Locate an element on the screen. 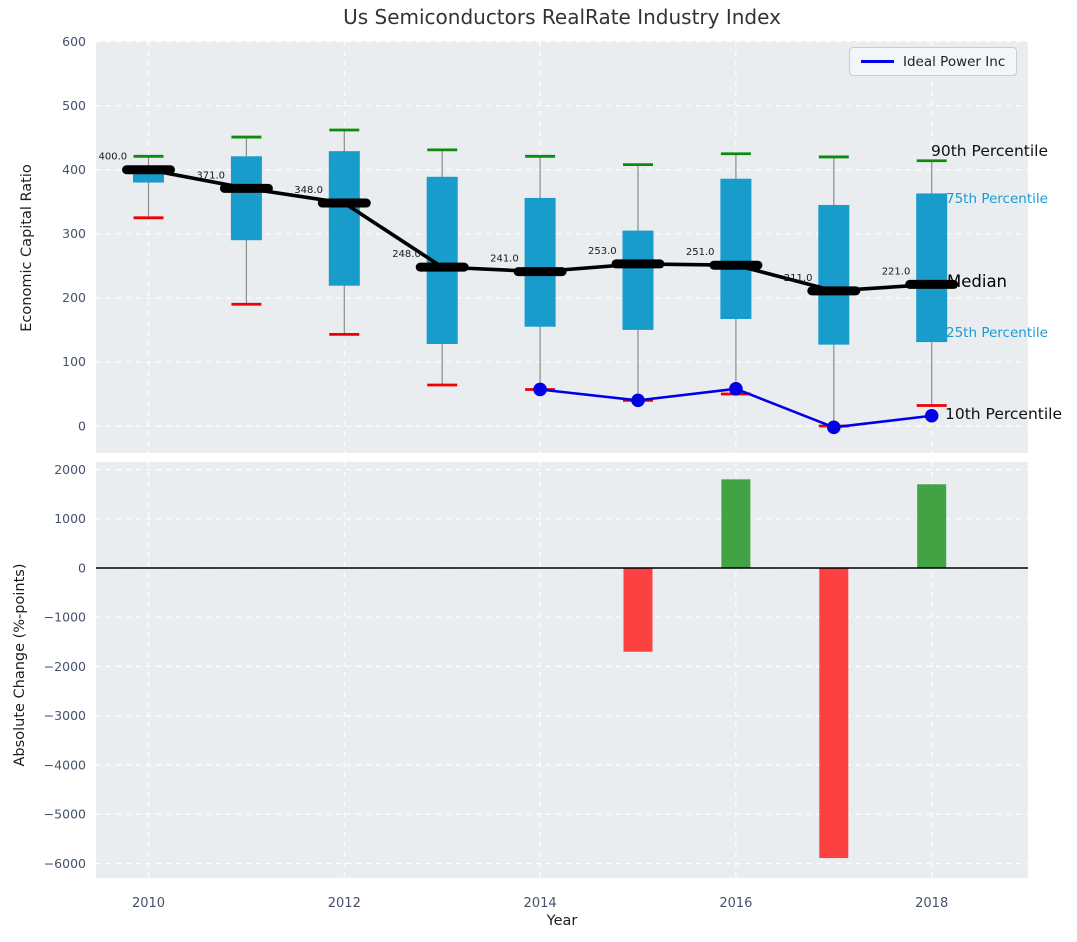  svg-text: 300 is located at coordinates (74, 233).